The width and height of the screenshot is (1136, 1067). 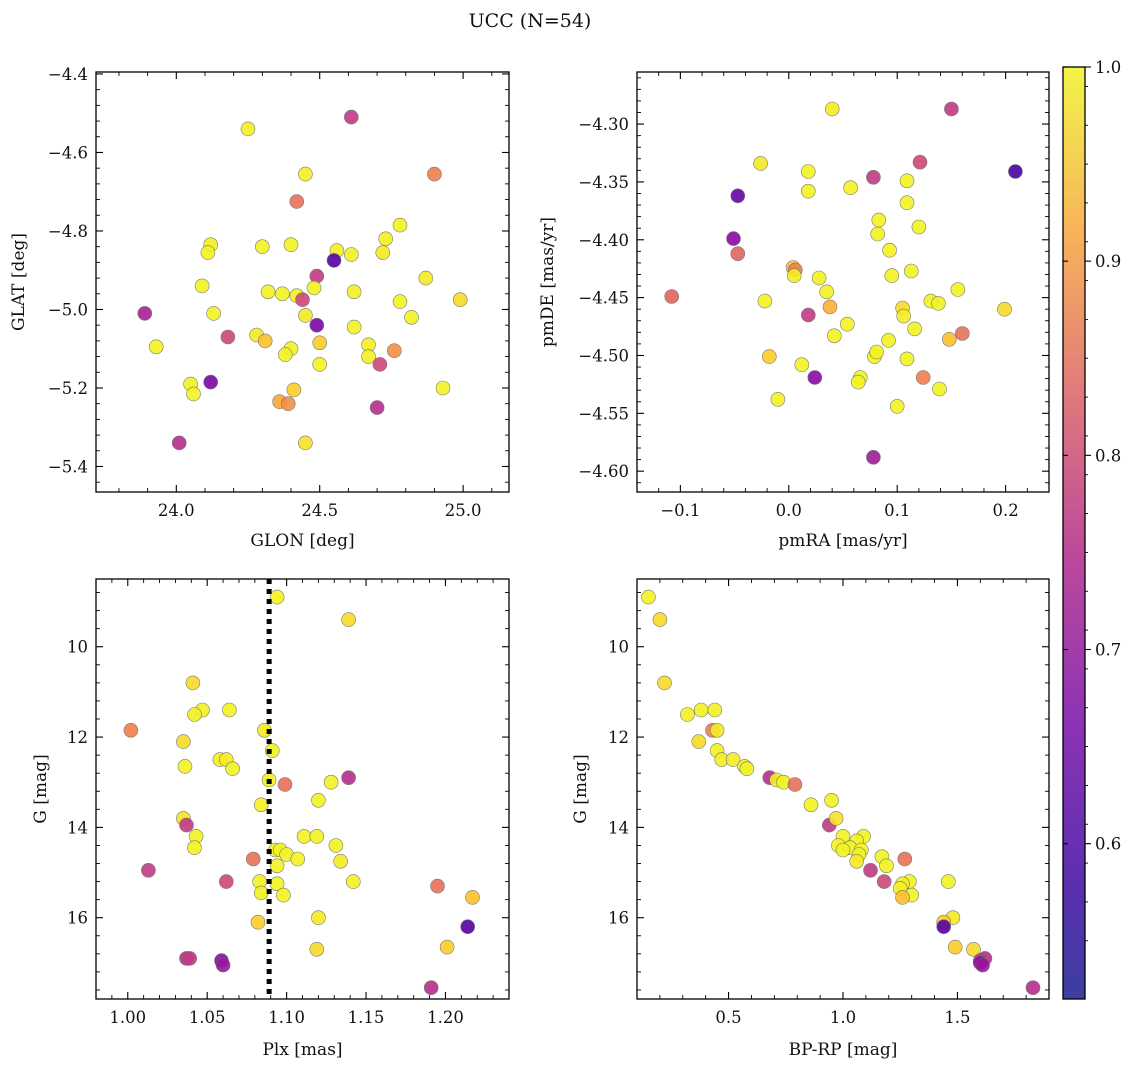 I want to click on scatter-points-bprp-g, so click(x=841, y=792).